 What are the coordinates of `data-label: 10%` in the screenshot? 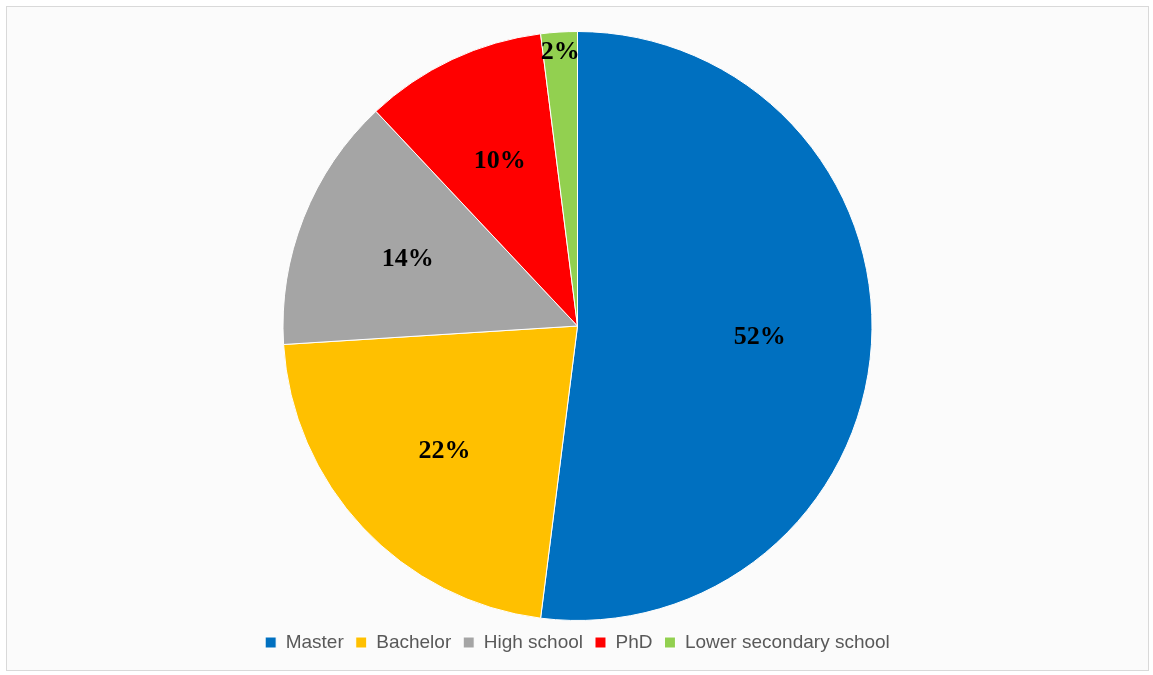 It's located at (499, 159).